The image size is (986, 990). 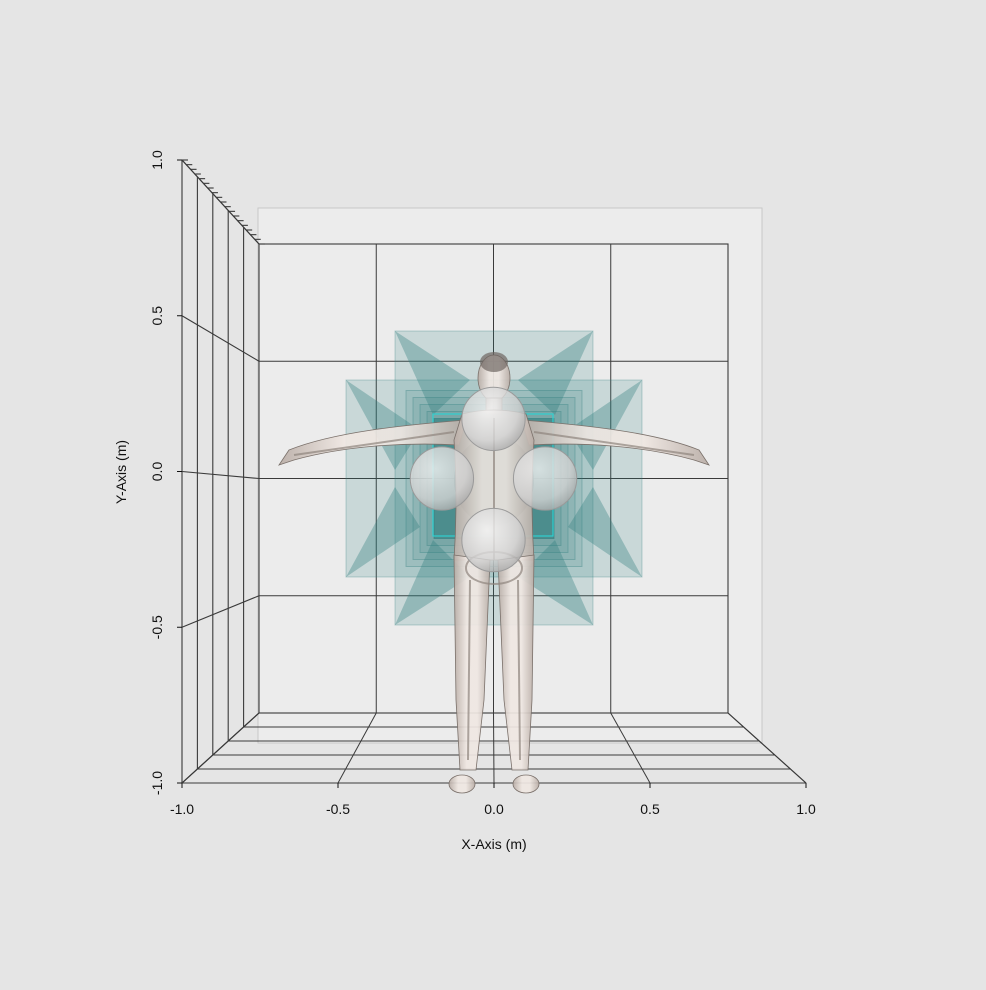 I want to click on body-right-arm, so click(x=615, y=442).